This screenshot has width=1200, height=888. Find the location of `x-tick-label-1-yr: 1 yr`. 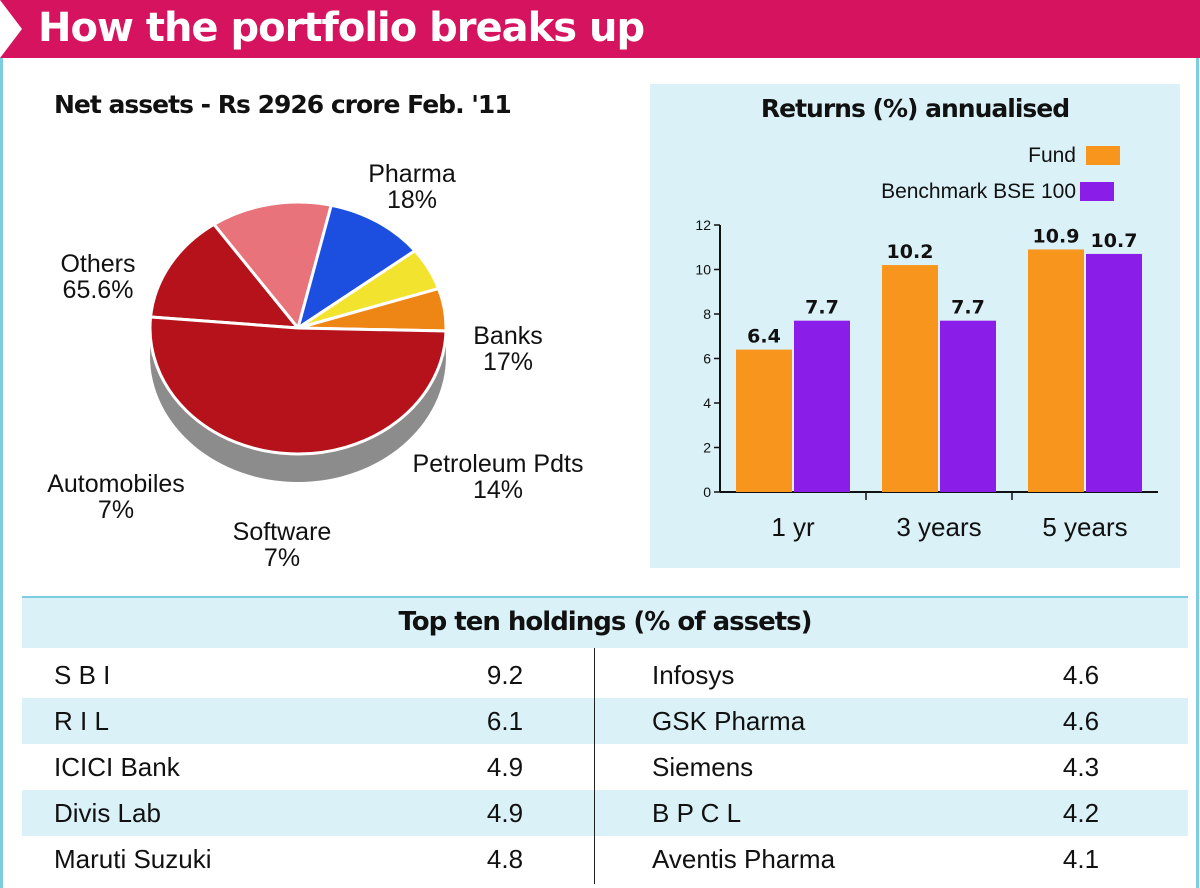

x-tick-label-1-yr: 1 yr is located at coordinates (793, 527).